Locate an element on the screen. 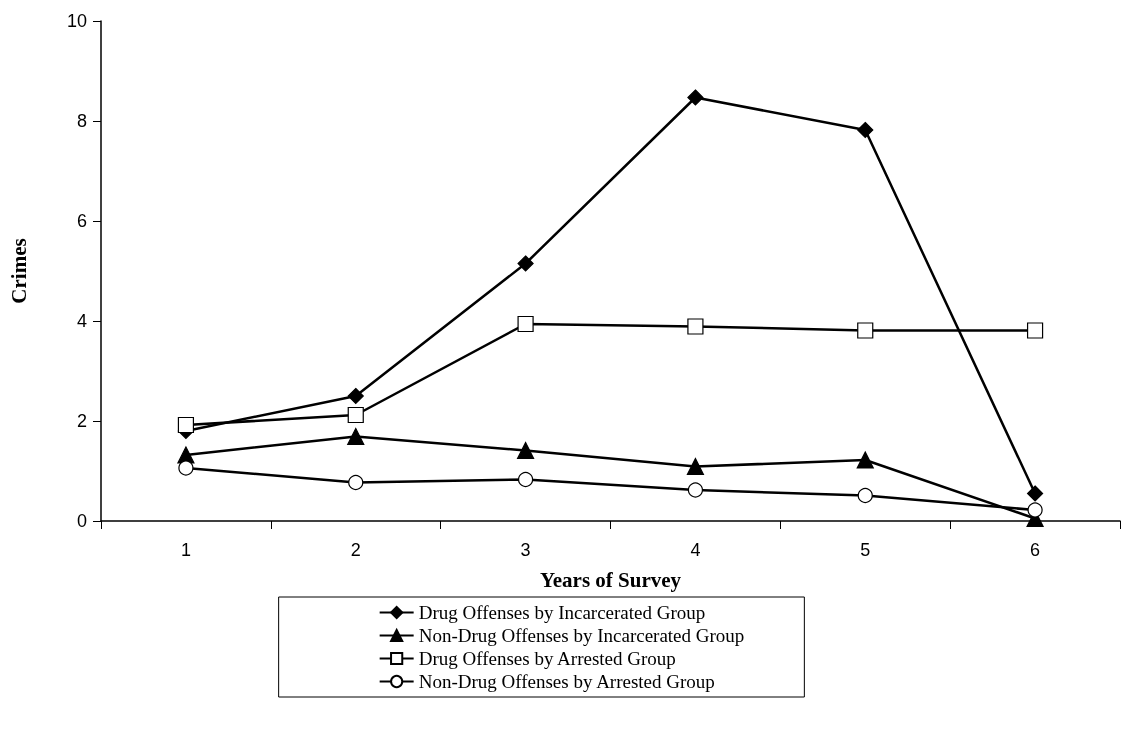 The width and height of the screenshot is (1123, 741). x-tick-label: 3 is located at coordinates (525, 550).